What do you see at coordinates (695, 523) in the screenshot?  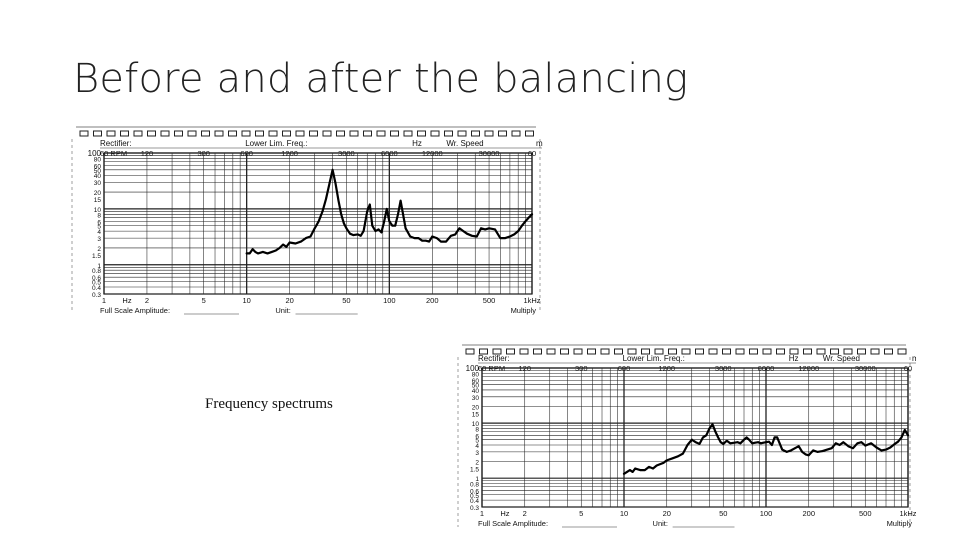 I see `chart-footer: Full Scale Amplitude: Unit: Multiply` at bounding box center [695, 523].